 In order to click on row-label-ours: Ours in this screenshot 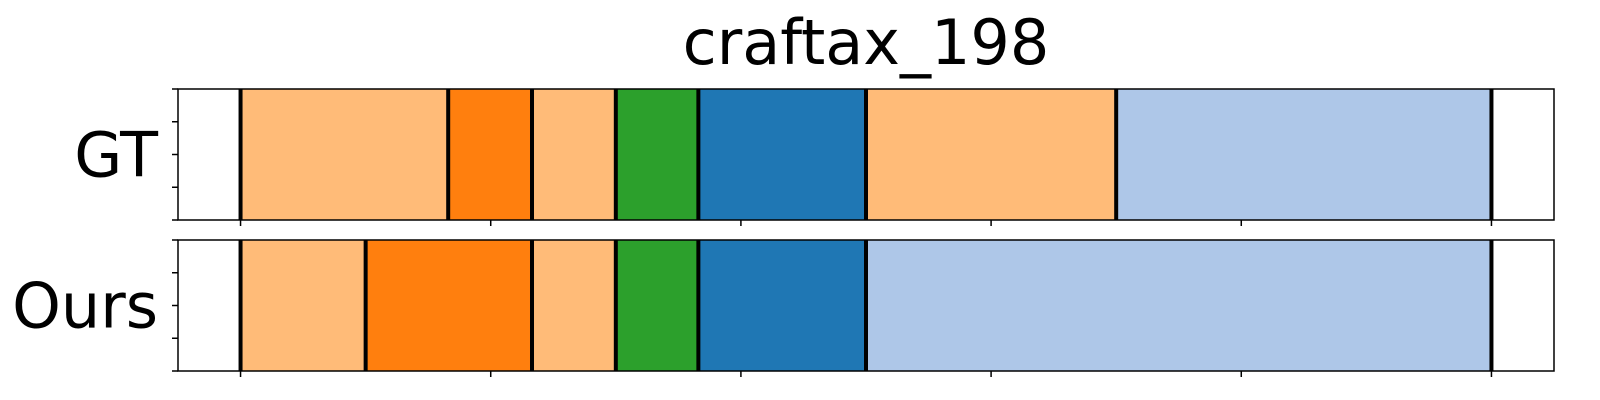, I will do `click(85, 306)`.